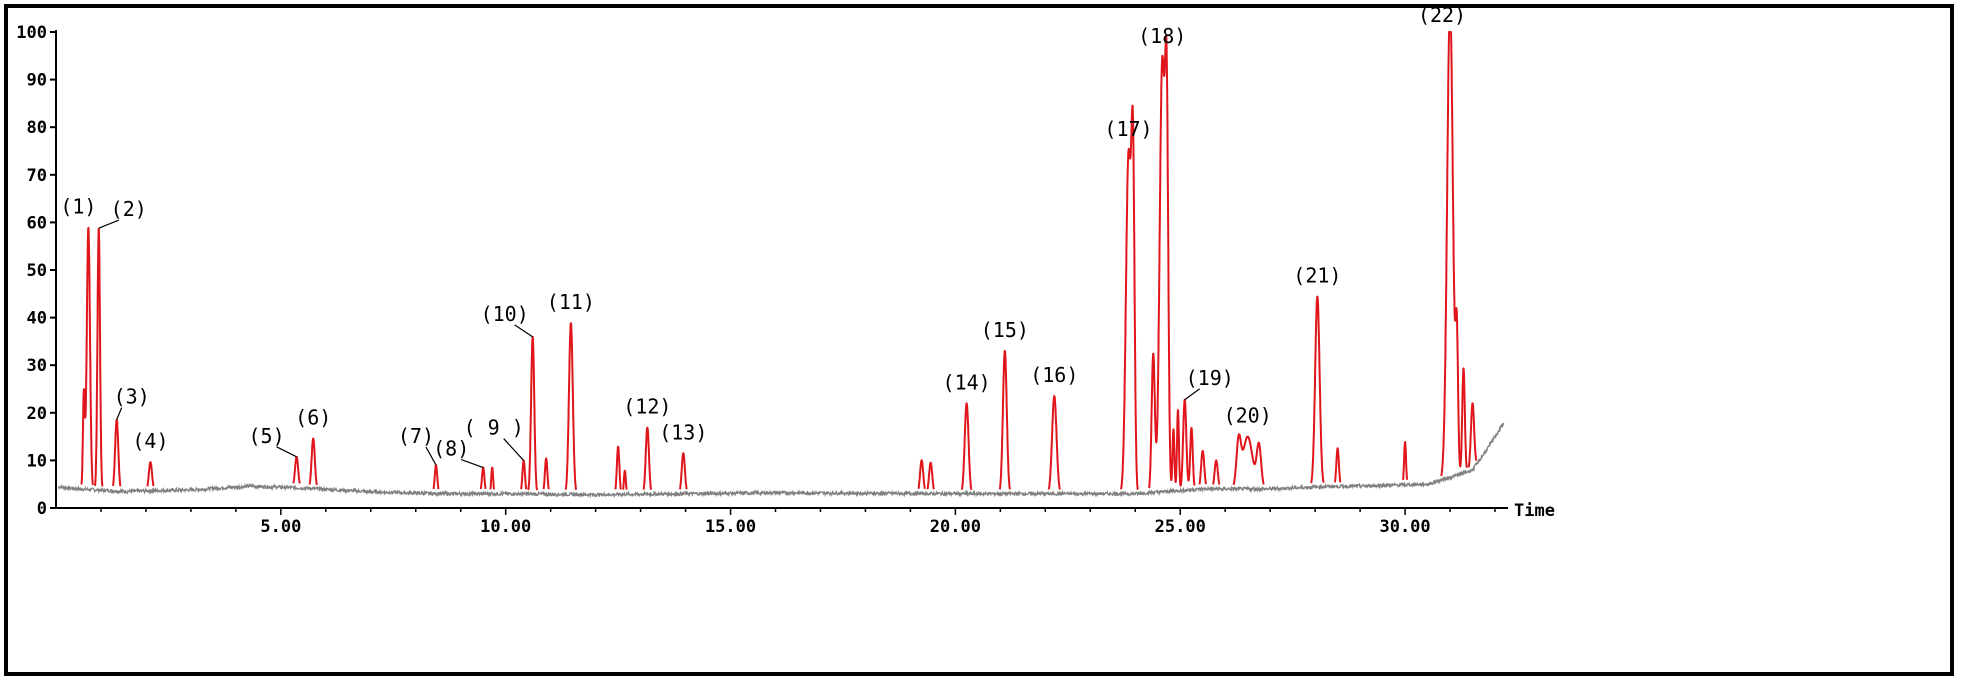  Describe the element at coordinates (1162, 36) in the screenshot. I see `peak-label: (18)` at that location.